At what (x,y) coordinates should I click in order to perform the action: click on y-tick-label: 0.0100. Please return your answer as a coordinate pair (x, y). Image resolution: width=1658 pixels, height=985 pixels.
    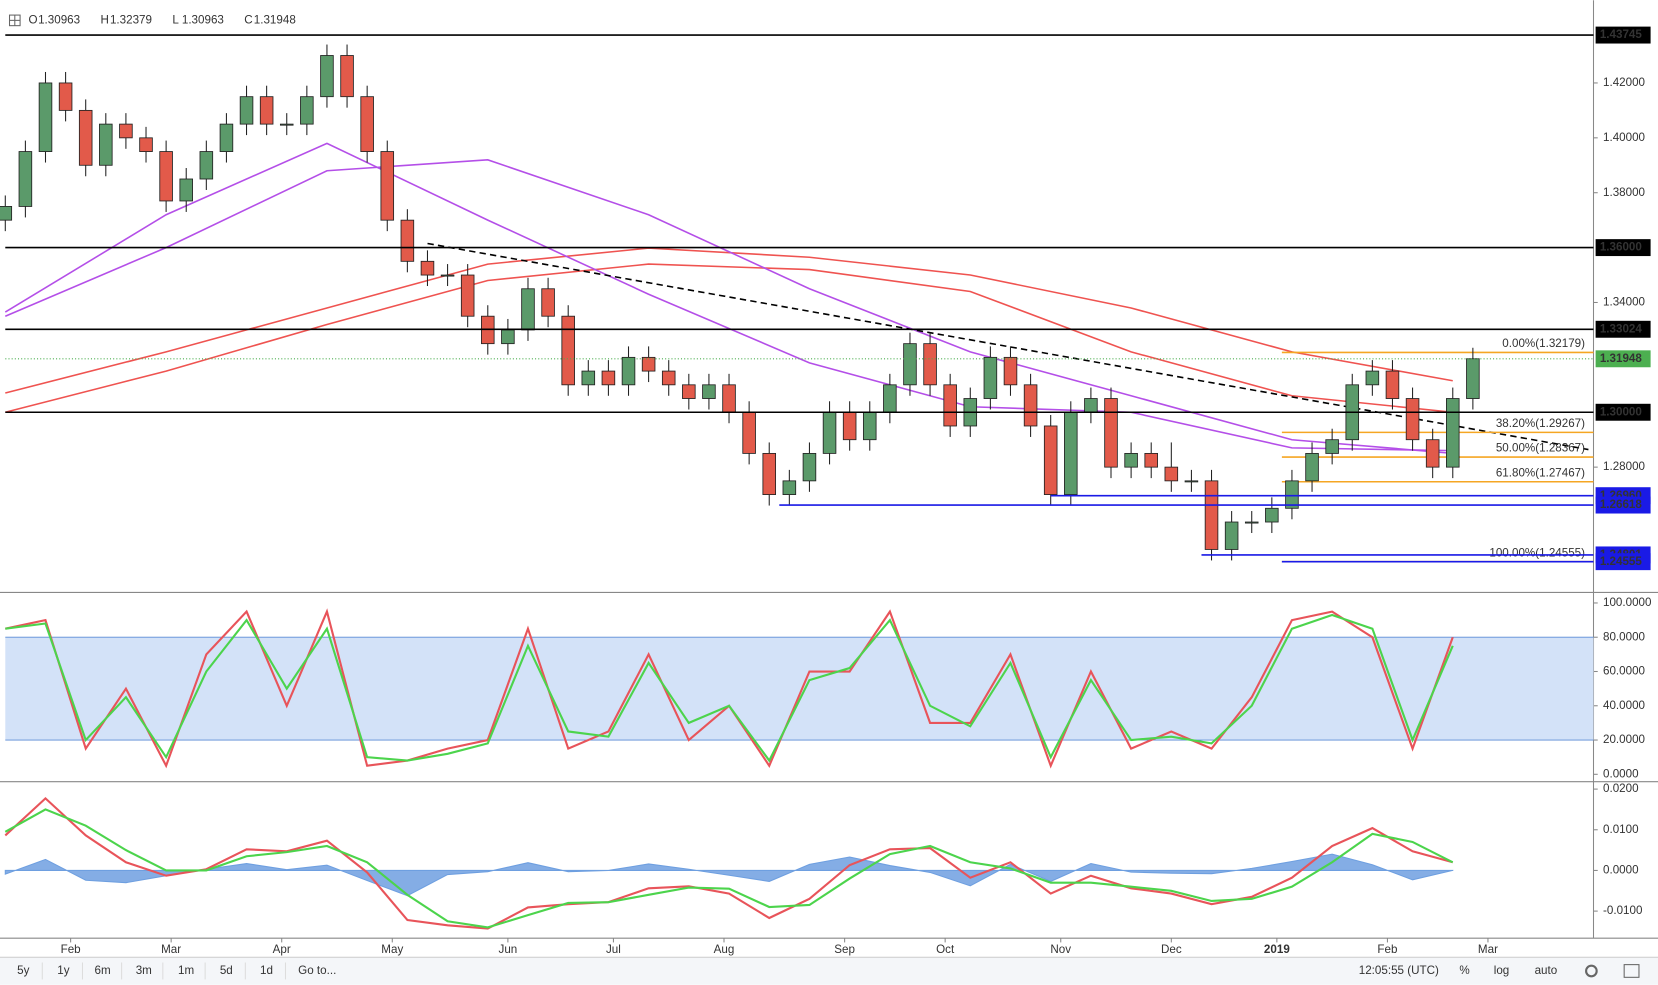
    Looking at the image, I should click on (1621, 829).